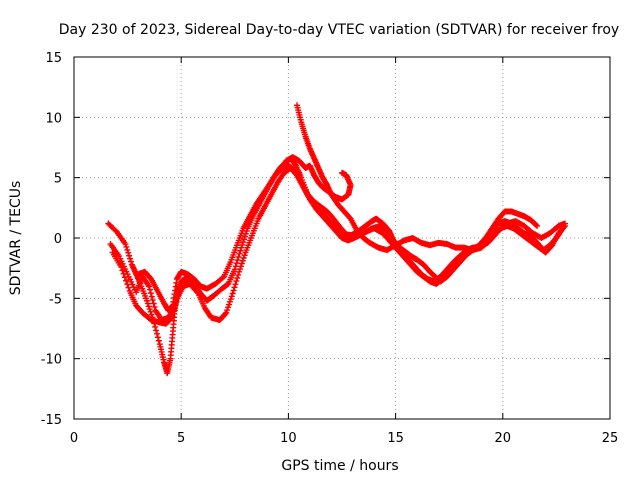  Describe the element at coordinates (53, 118) in the screenshot. I see `y-tick-label: 10` at that location.